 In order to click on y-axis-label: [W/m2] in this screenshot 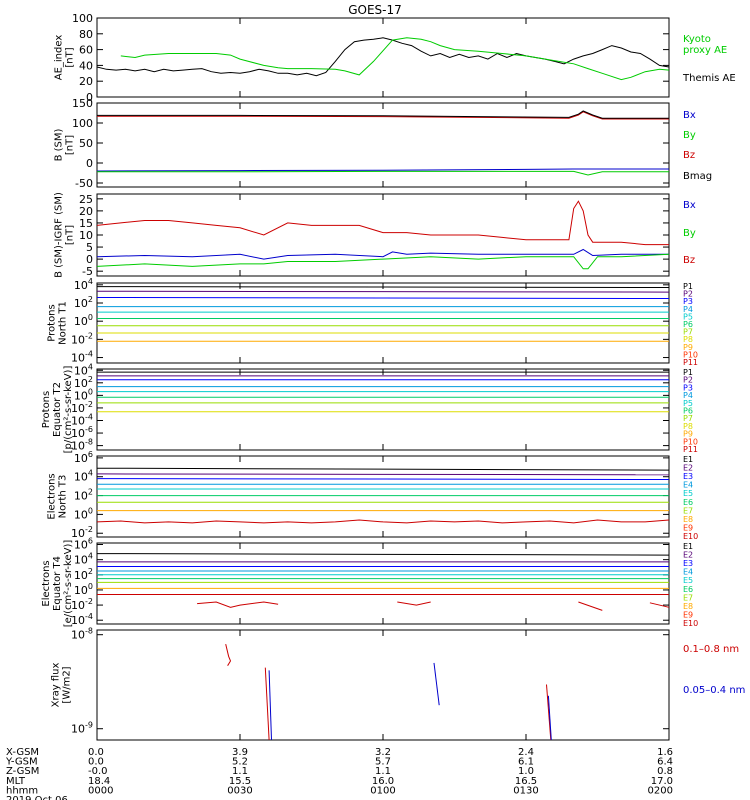, I will do `click(67, 684)`.